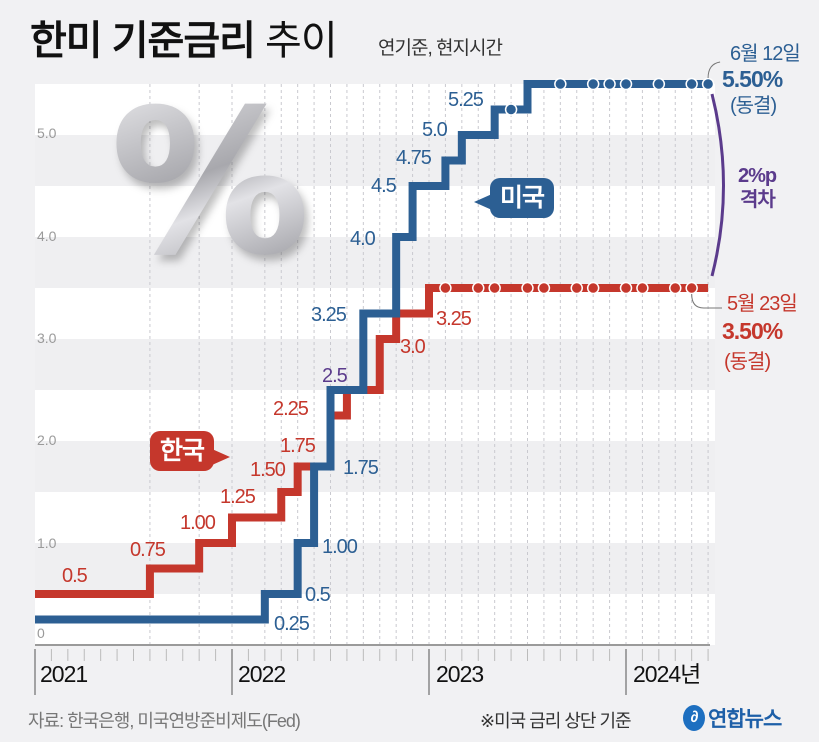 The width and height of the screenshot is (819, 742). Describe the element at coordinates (164, 721) in the screenshot. I see `source-text: 자료: 한국은행, 미국연방준비제도(Fed)` at that location.